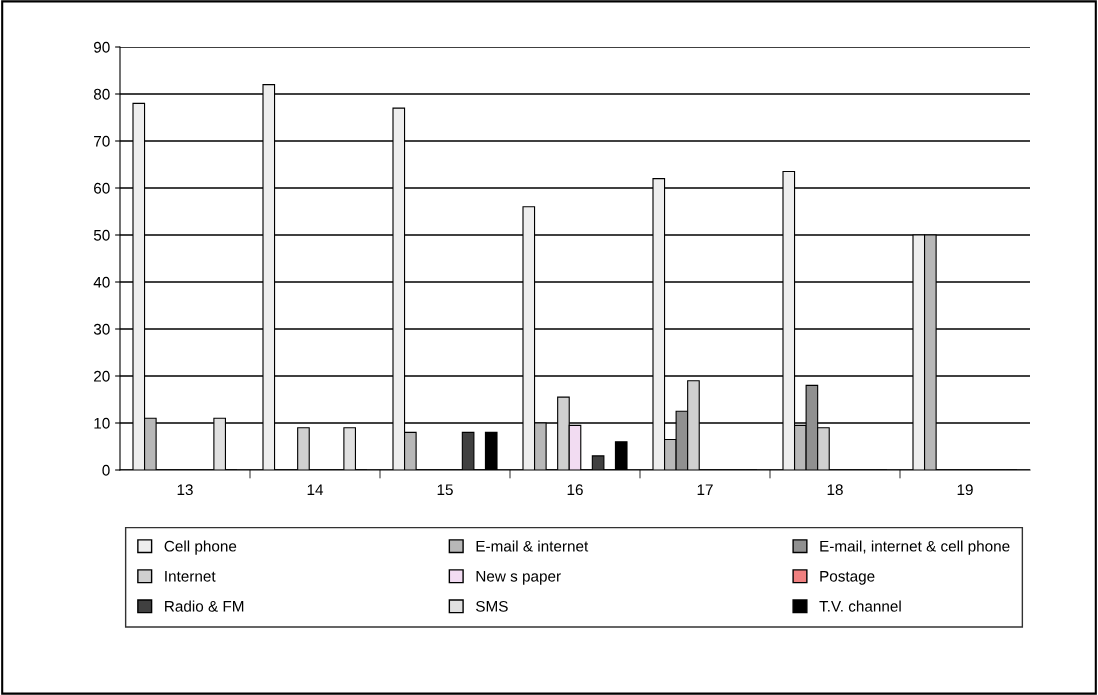 The width and height of the screenshot is (1098, 695). What do you see at coordinates (102, 423) in the screenshot?
I see `y-tick-label: 10` at bounding box center [102, 423].